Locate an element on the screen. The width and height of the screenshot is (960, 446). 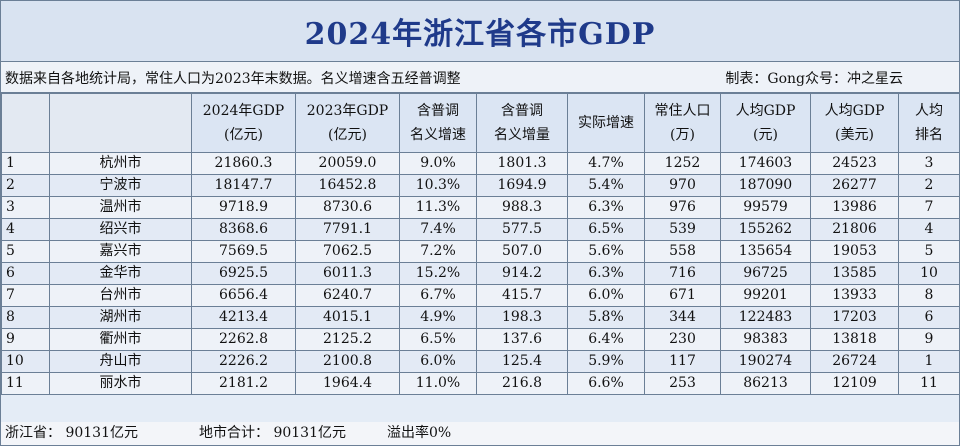
per-capita-usd: 26277 is located at coordinates (854, 185).